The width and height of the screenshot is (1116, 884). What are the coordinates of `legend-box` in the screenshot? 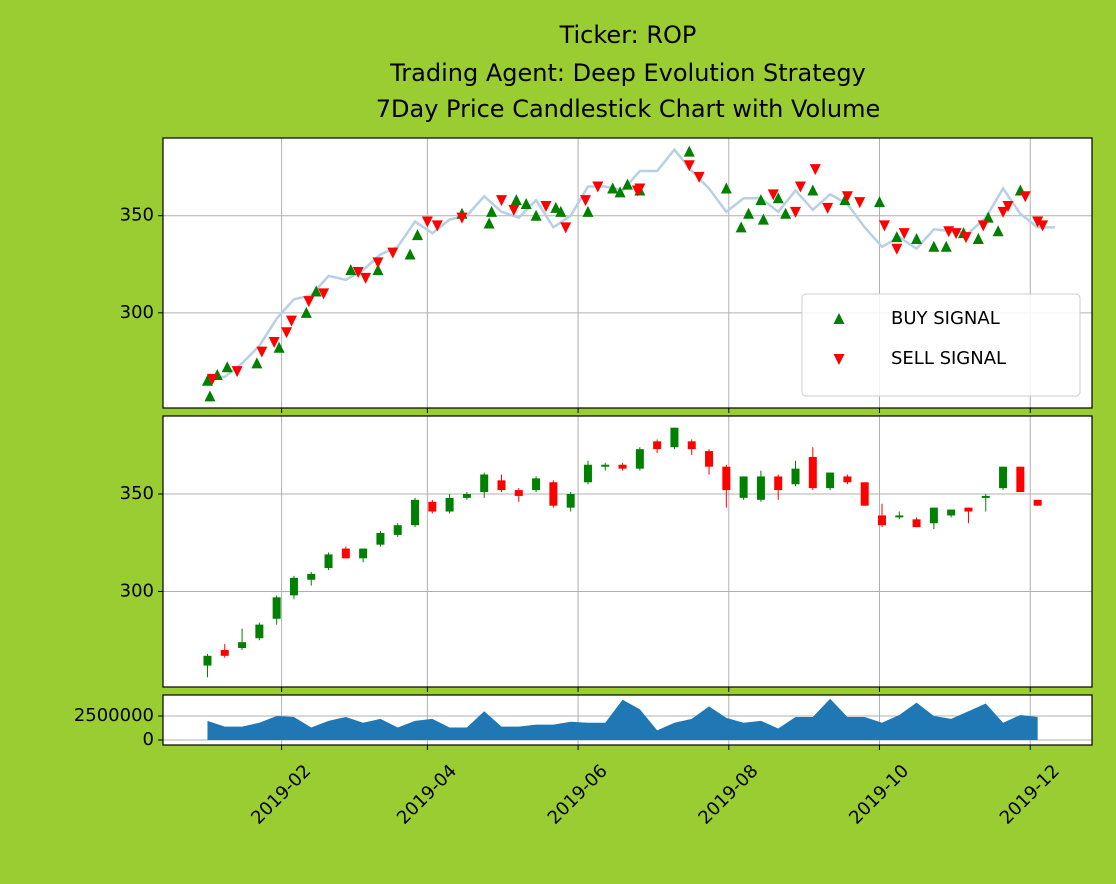 It's located at (941, 345).